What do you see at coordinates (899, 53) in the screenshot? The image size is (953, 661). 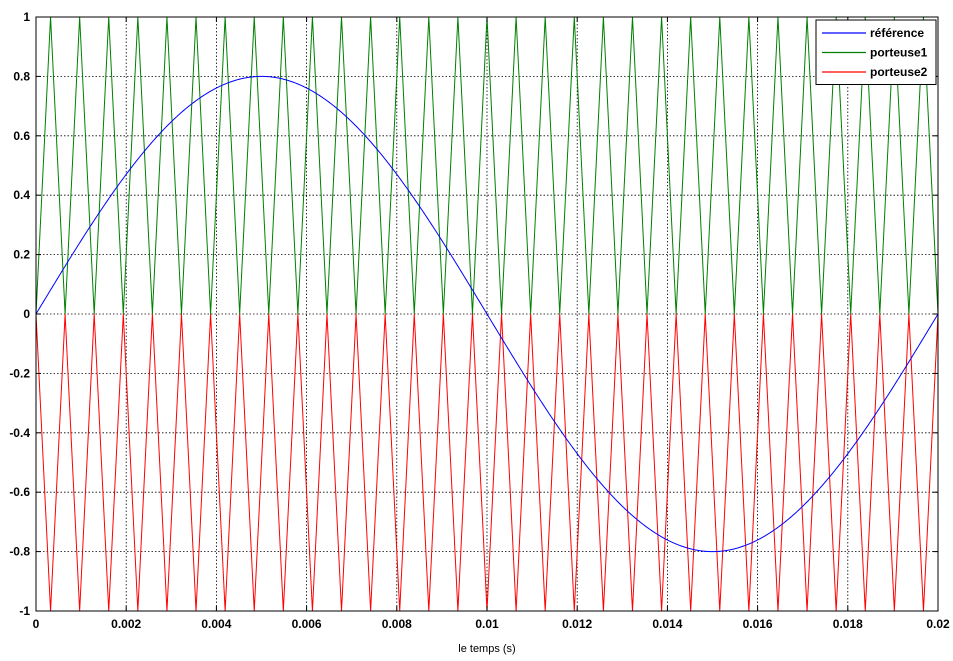 I see `legend-label: porteuse1` at bounding box center [899, 53].